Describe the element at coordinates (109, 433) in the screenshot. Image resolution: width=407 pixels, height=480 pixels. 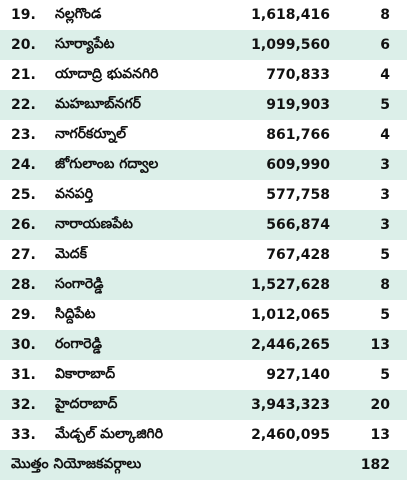
I see `district-name: మేడ్చల్ మల్కాజిగిరి` at that location.